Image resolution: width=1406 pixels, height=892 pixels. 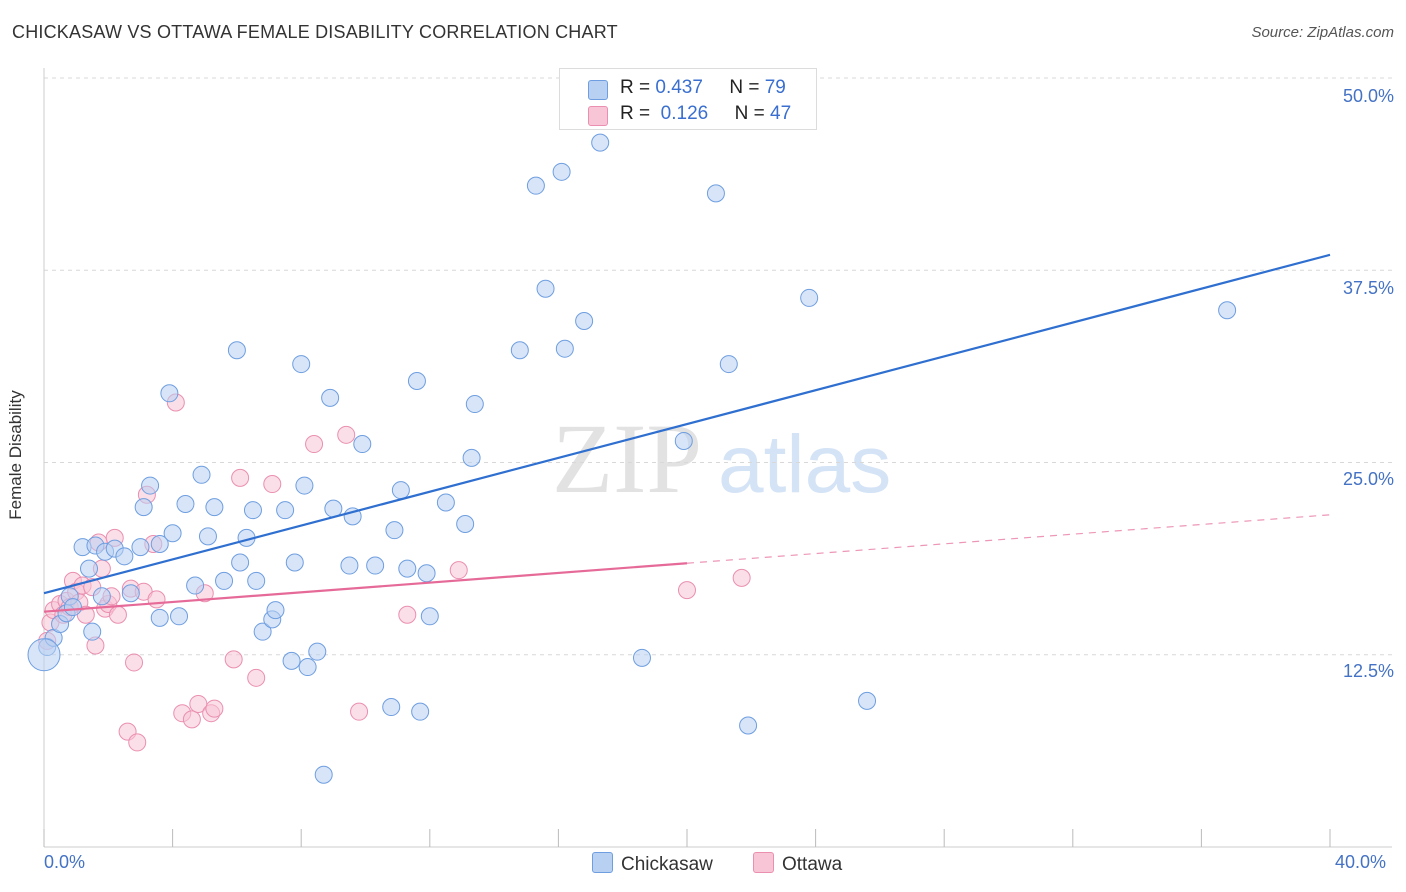 What do you see at coordinates (688, 99) in the screenshot?
I see `stats-legend: R = 0.437 N = 79 R = 0.126 N = 47` at bounding box center [688, 99].